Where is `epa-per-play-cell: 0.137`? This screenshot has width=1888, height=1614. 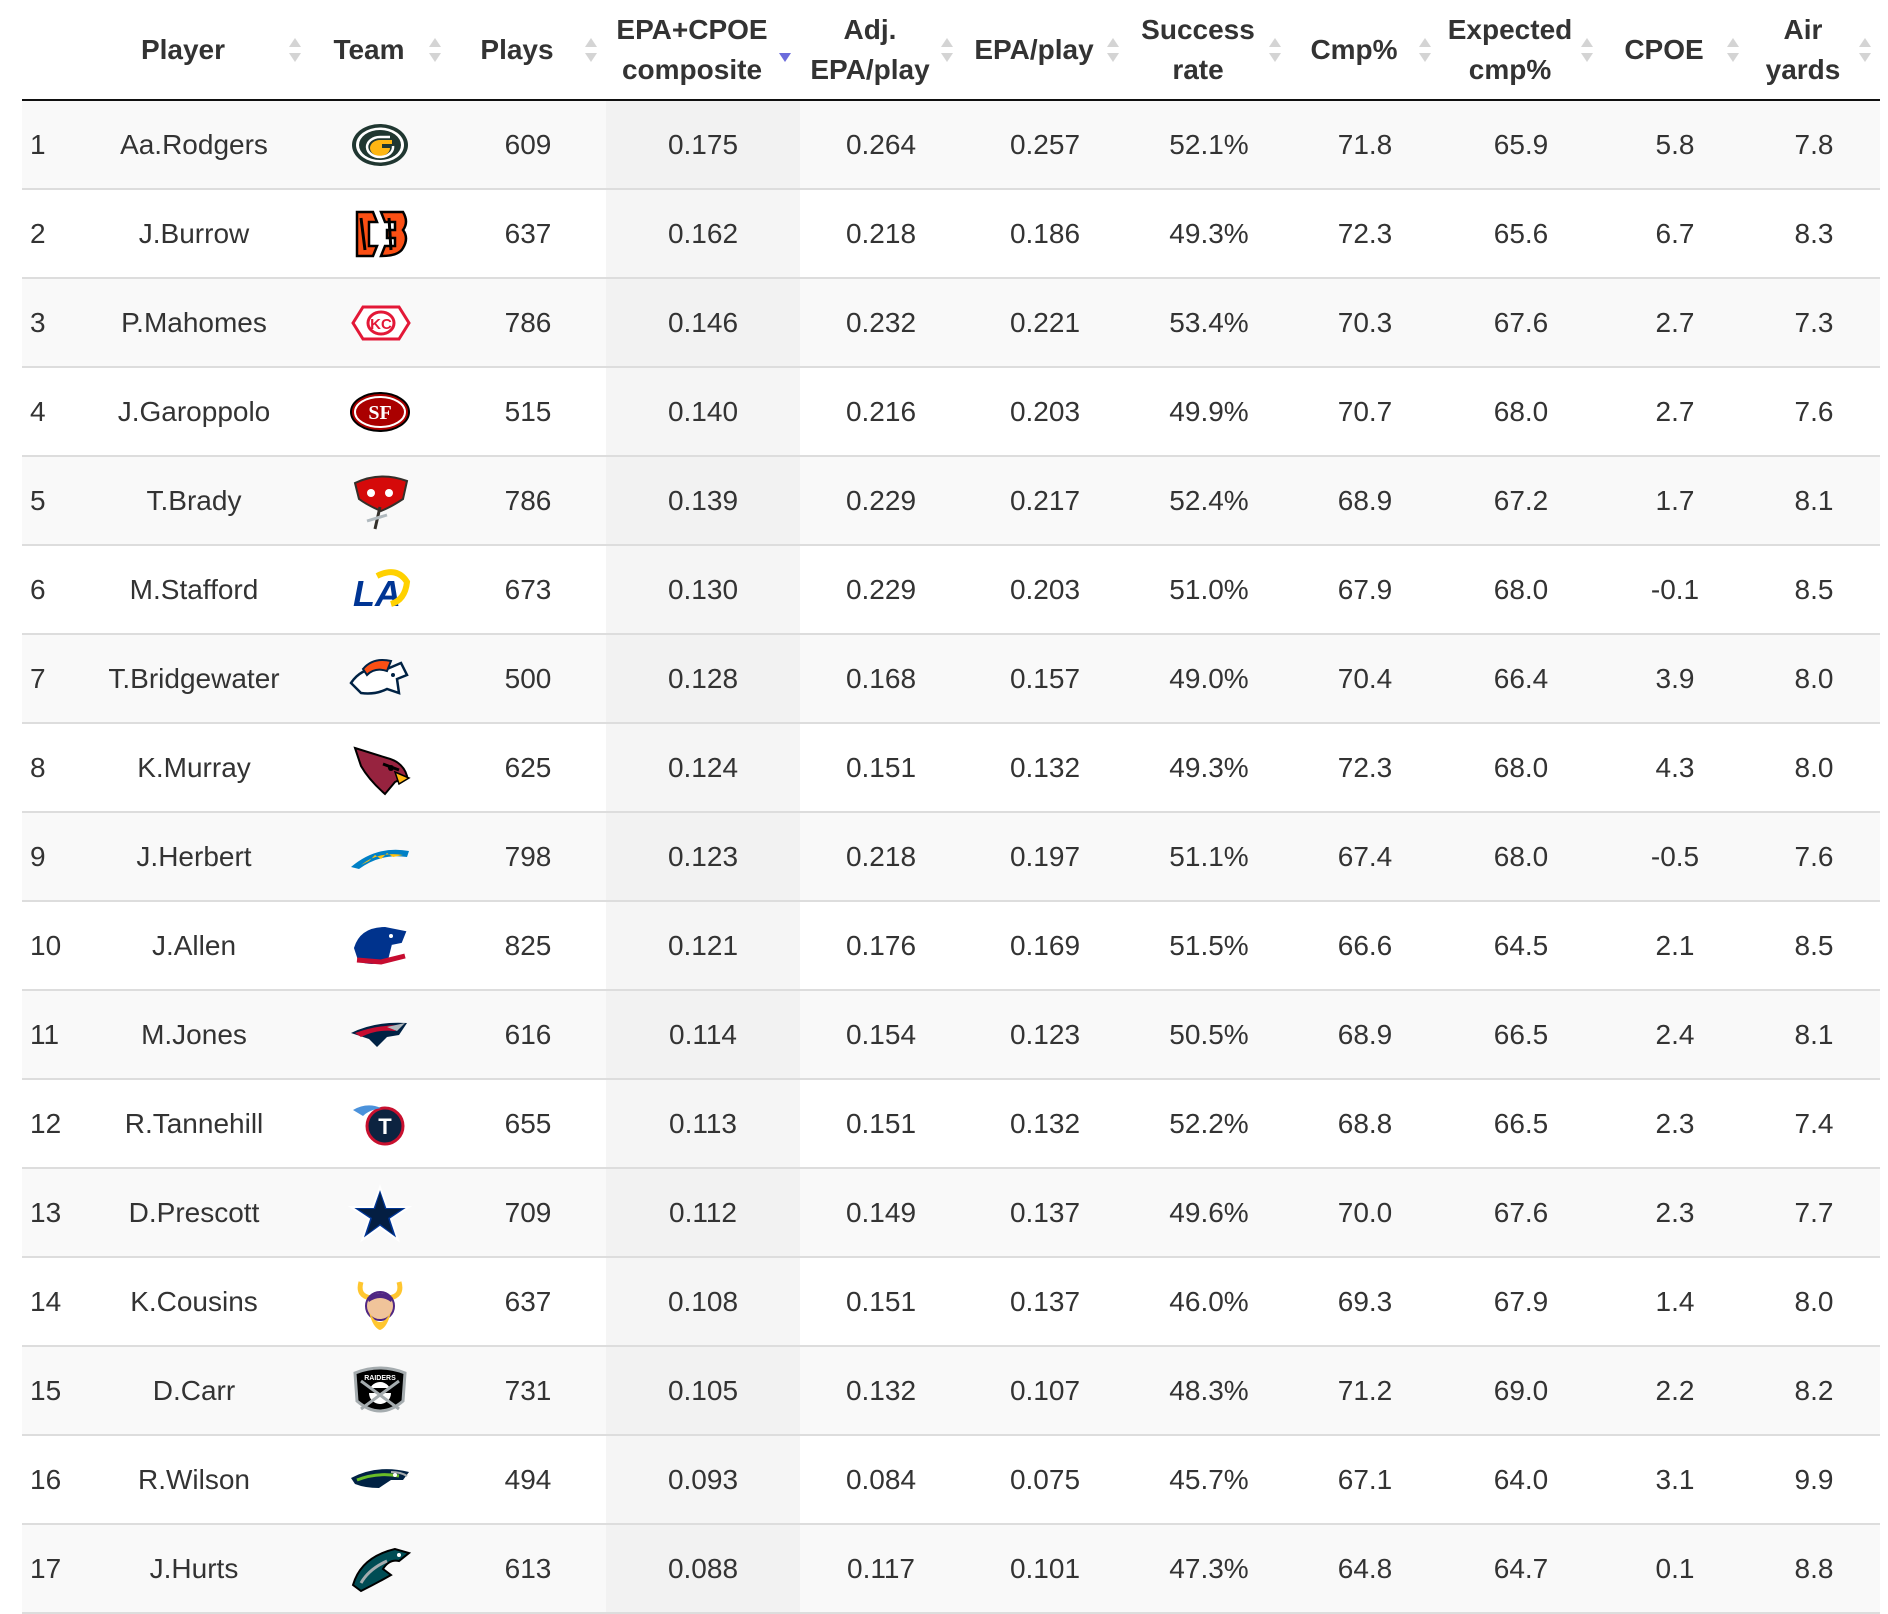
epa-per-play-cell: 0.137 is located at coordinates (1045, 1302).